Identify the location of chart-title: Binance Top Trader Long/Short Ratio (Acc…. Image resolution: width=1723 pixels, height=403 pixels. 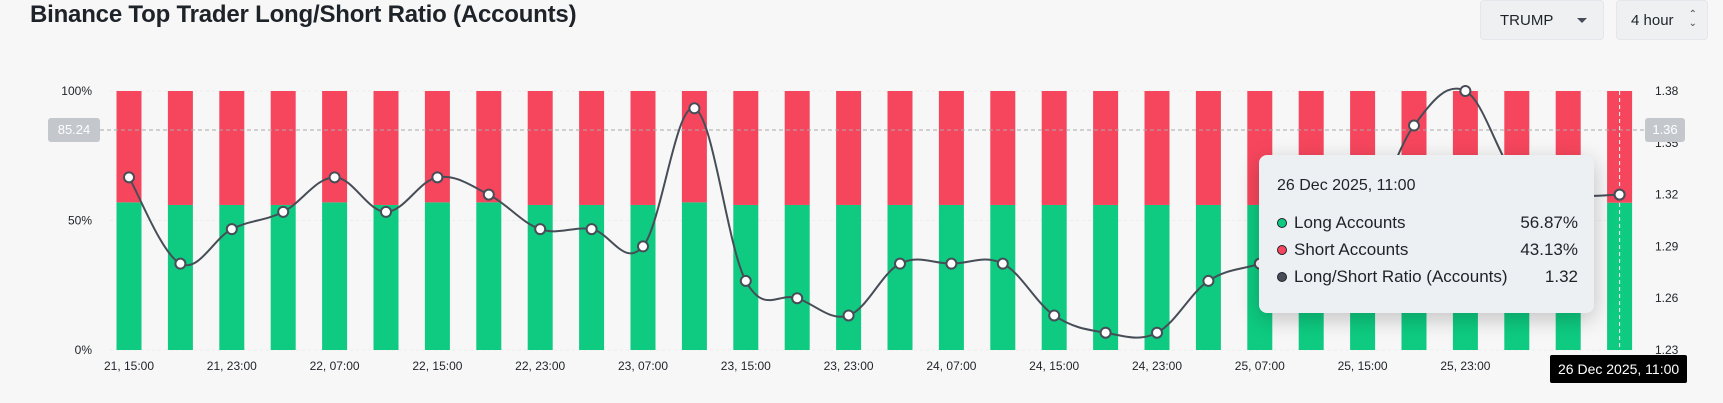
(303, 14).